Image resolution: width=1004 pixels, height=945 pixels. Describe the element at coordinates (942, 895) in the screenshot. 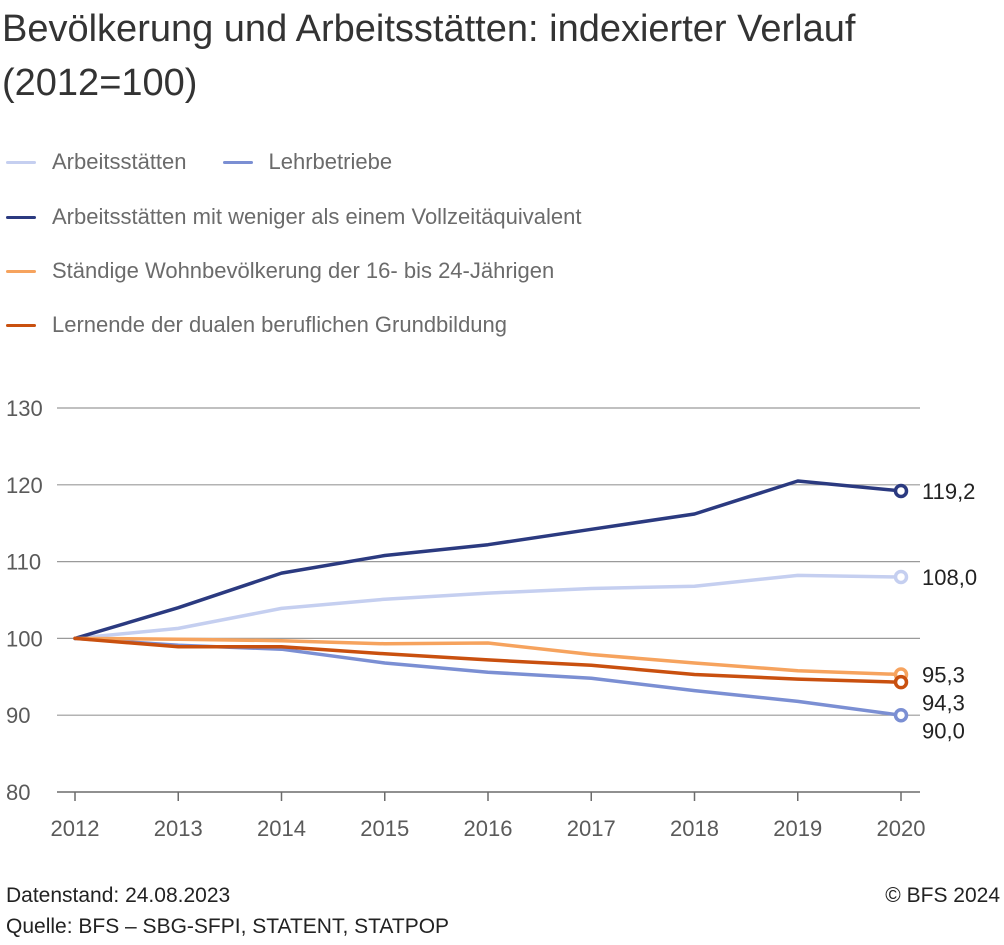

I see `copyright-text: © BFS 2024` at that location.